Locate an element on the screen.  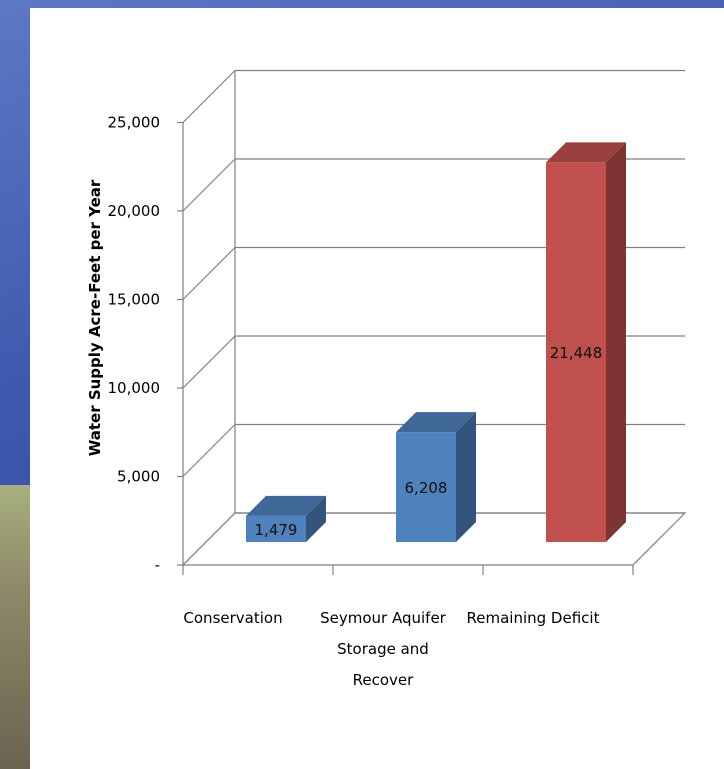
y-tick-label: 10,000 is located at coordinates (134, 388).